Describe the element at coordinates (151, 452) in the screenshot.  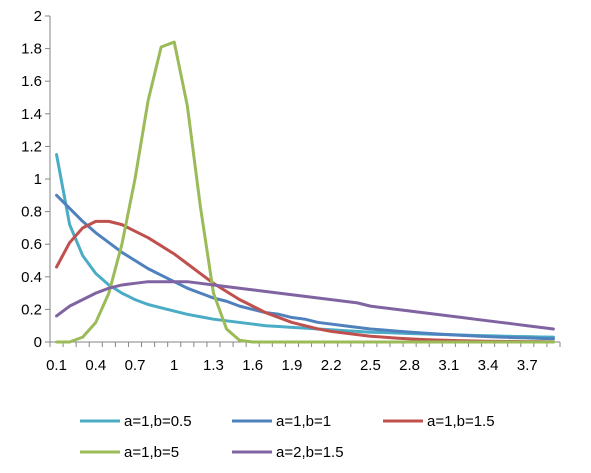
I see `legend-label: a=1,b=5` at that location.